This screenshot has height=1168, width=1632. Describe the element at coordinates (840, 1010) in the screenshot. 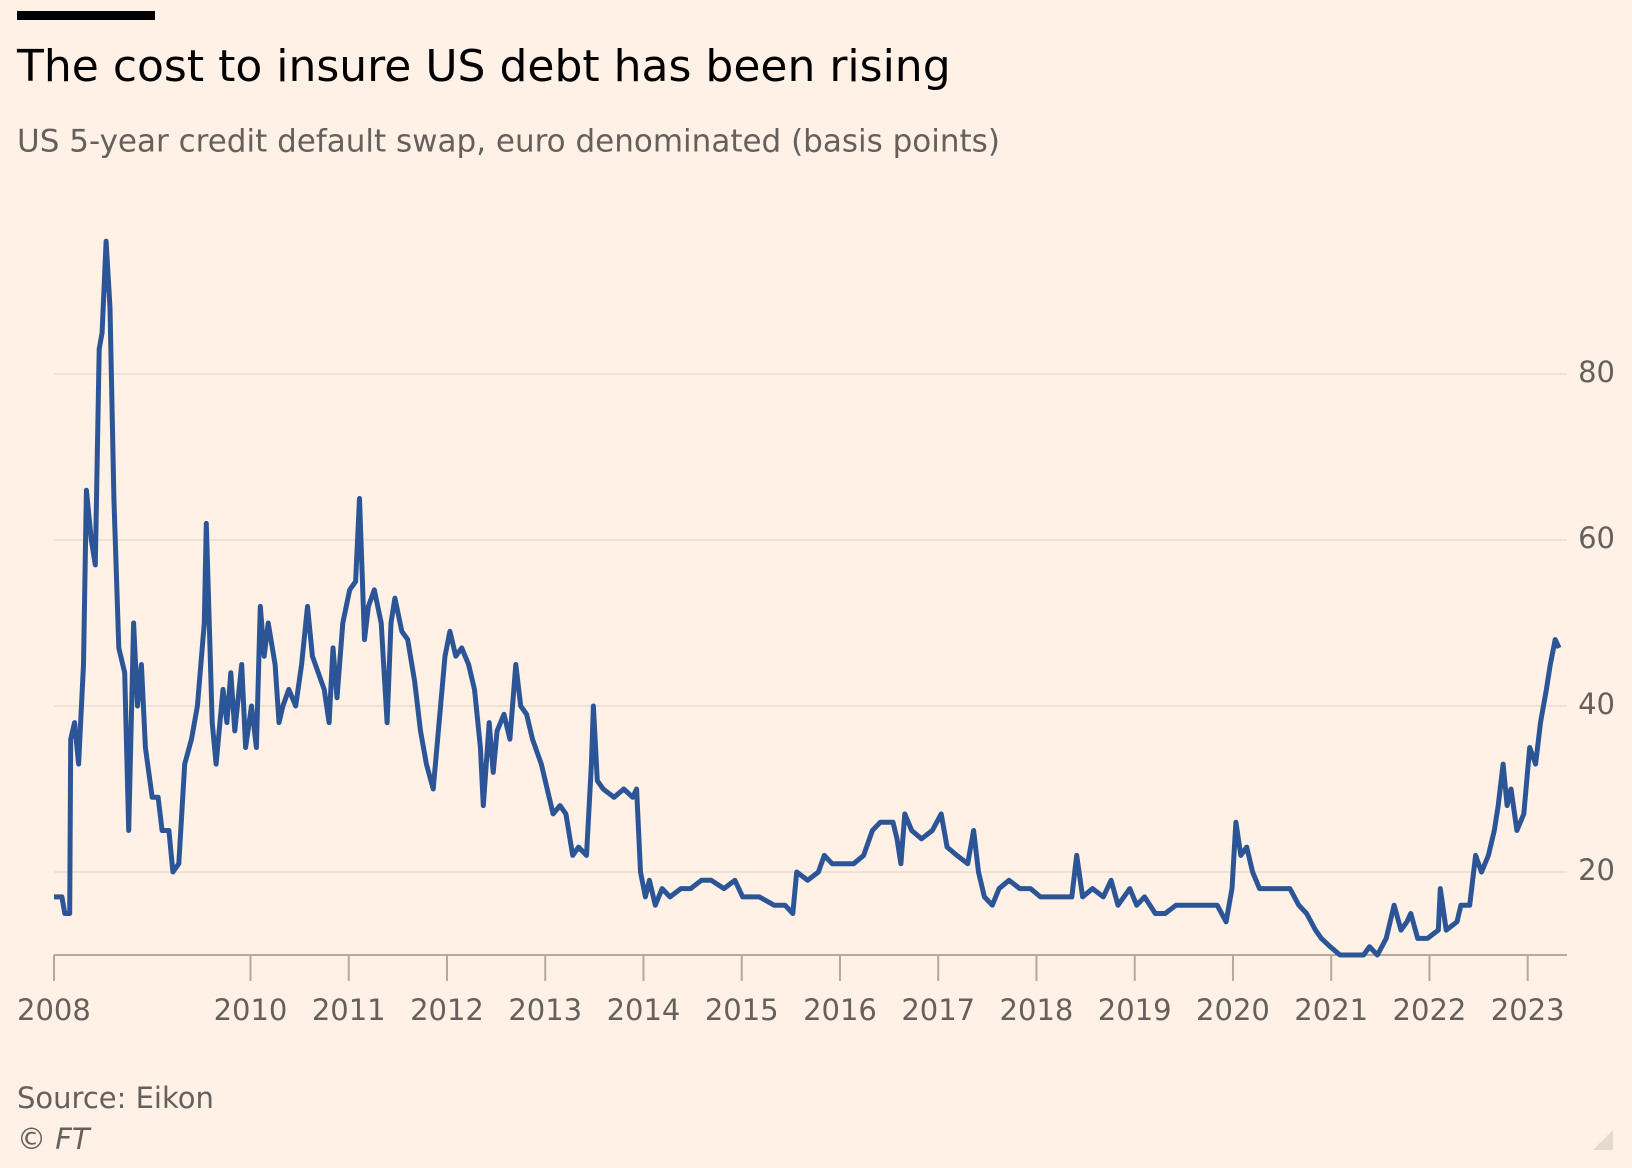

I see `x-tick-label: 2016` at that location.